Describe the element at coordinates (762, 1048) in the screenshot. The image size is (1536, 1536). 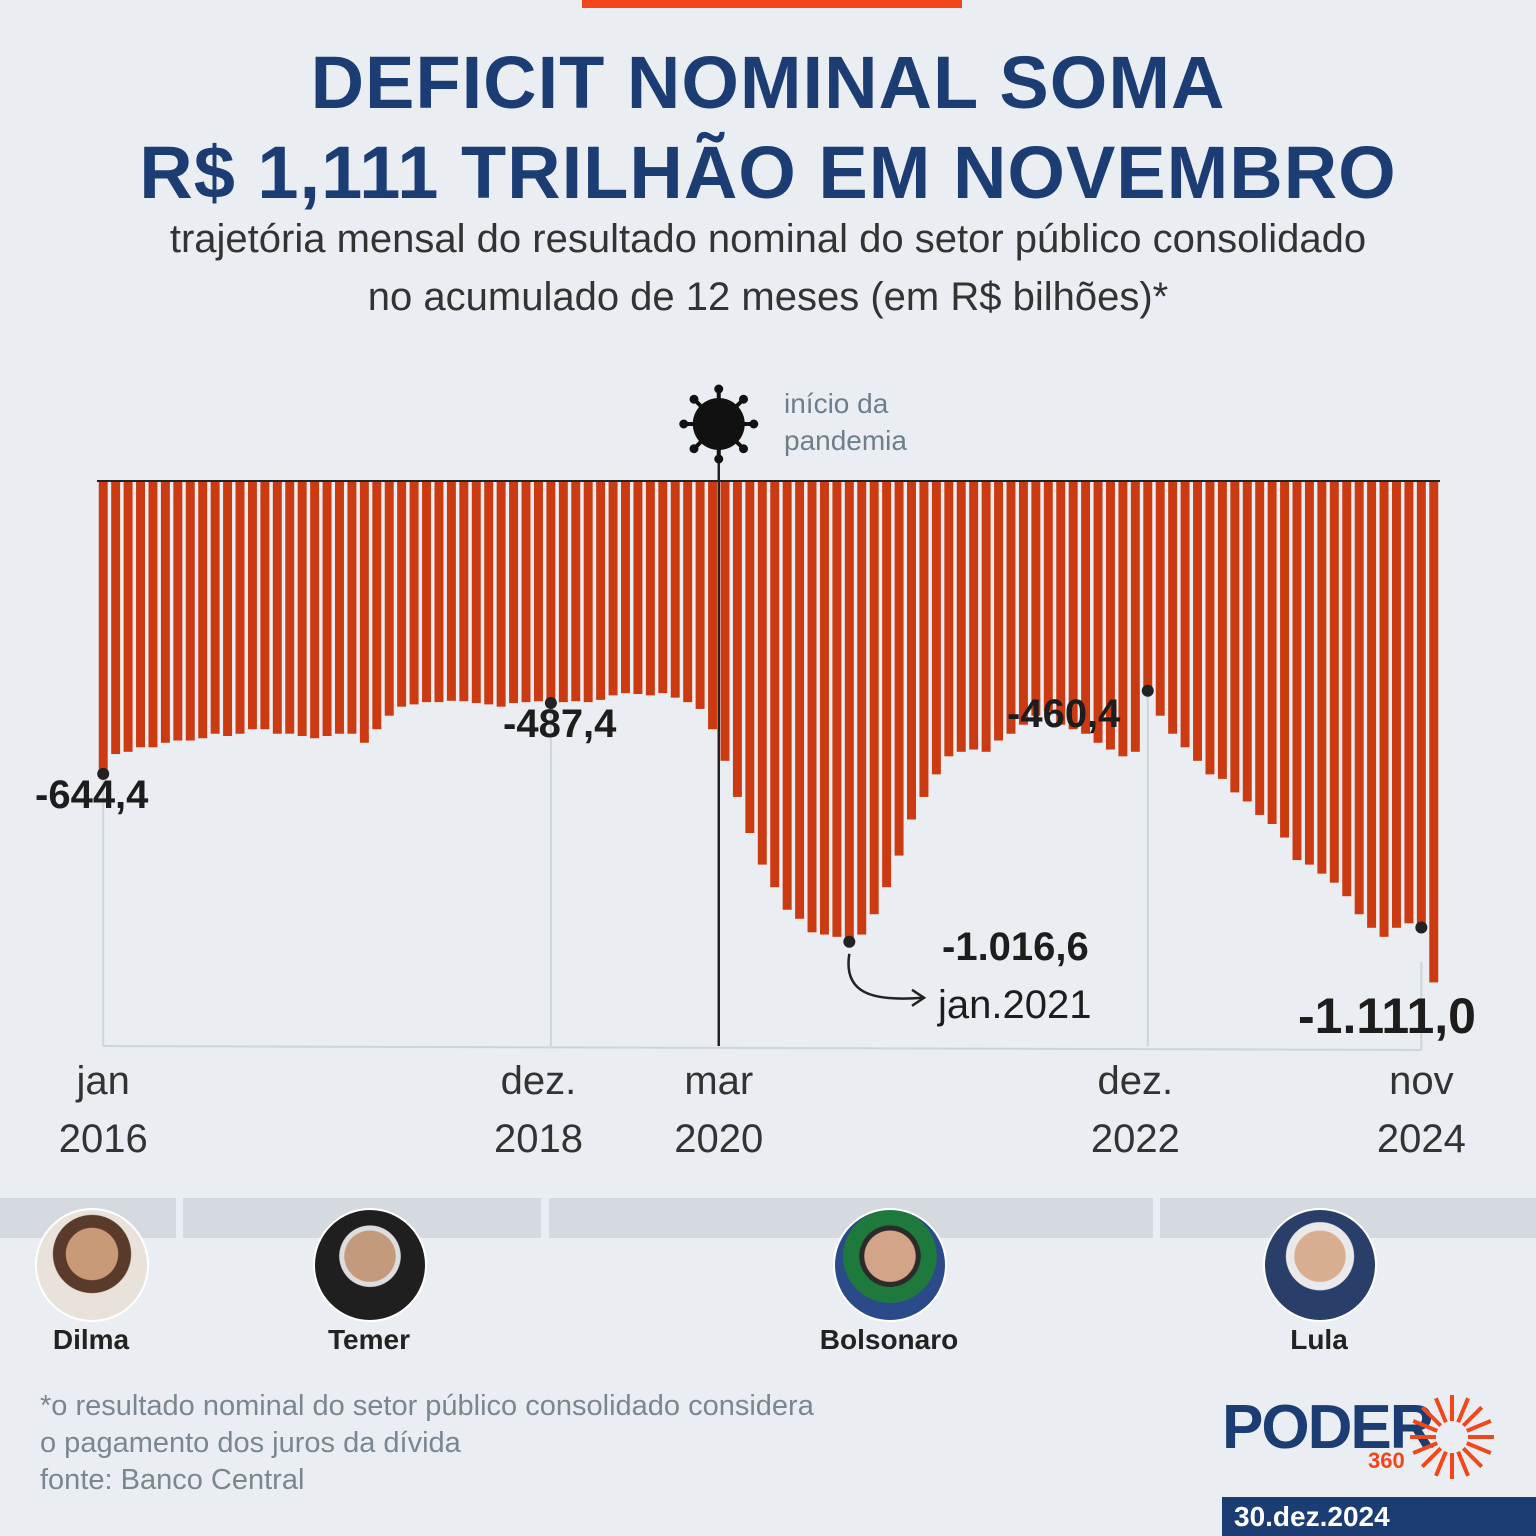
I see `baseline-guide` at that location.